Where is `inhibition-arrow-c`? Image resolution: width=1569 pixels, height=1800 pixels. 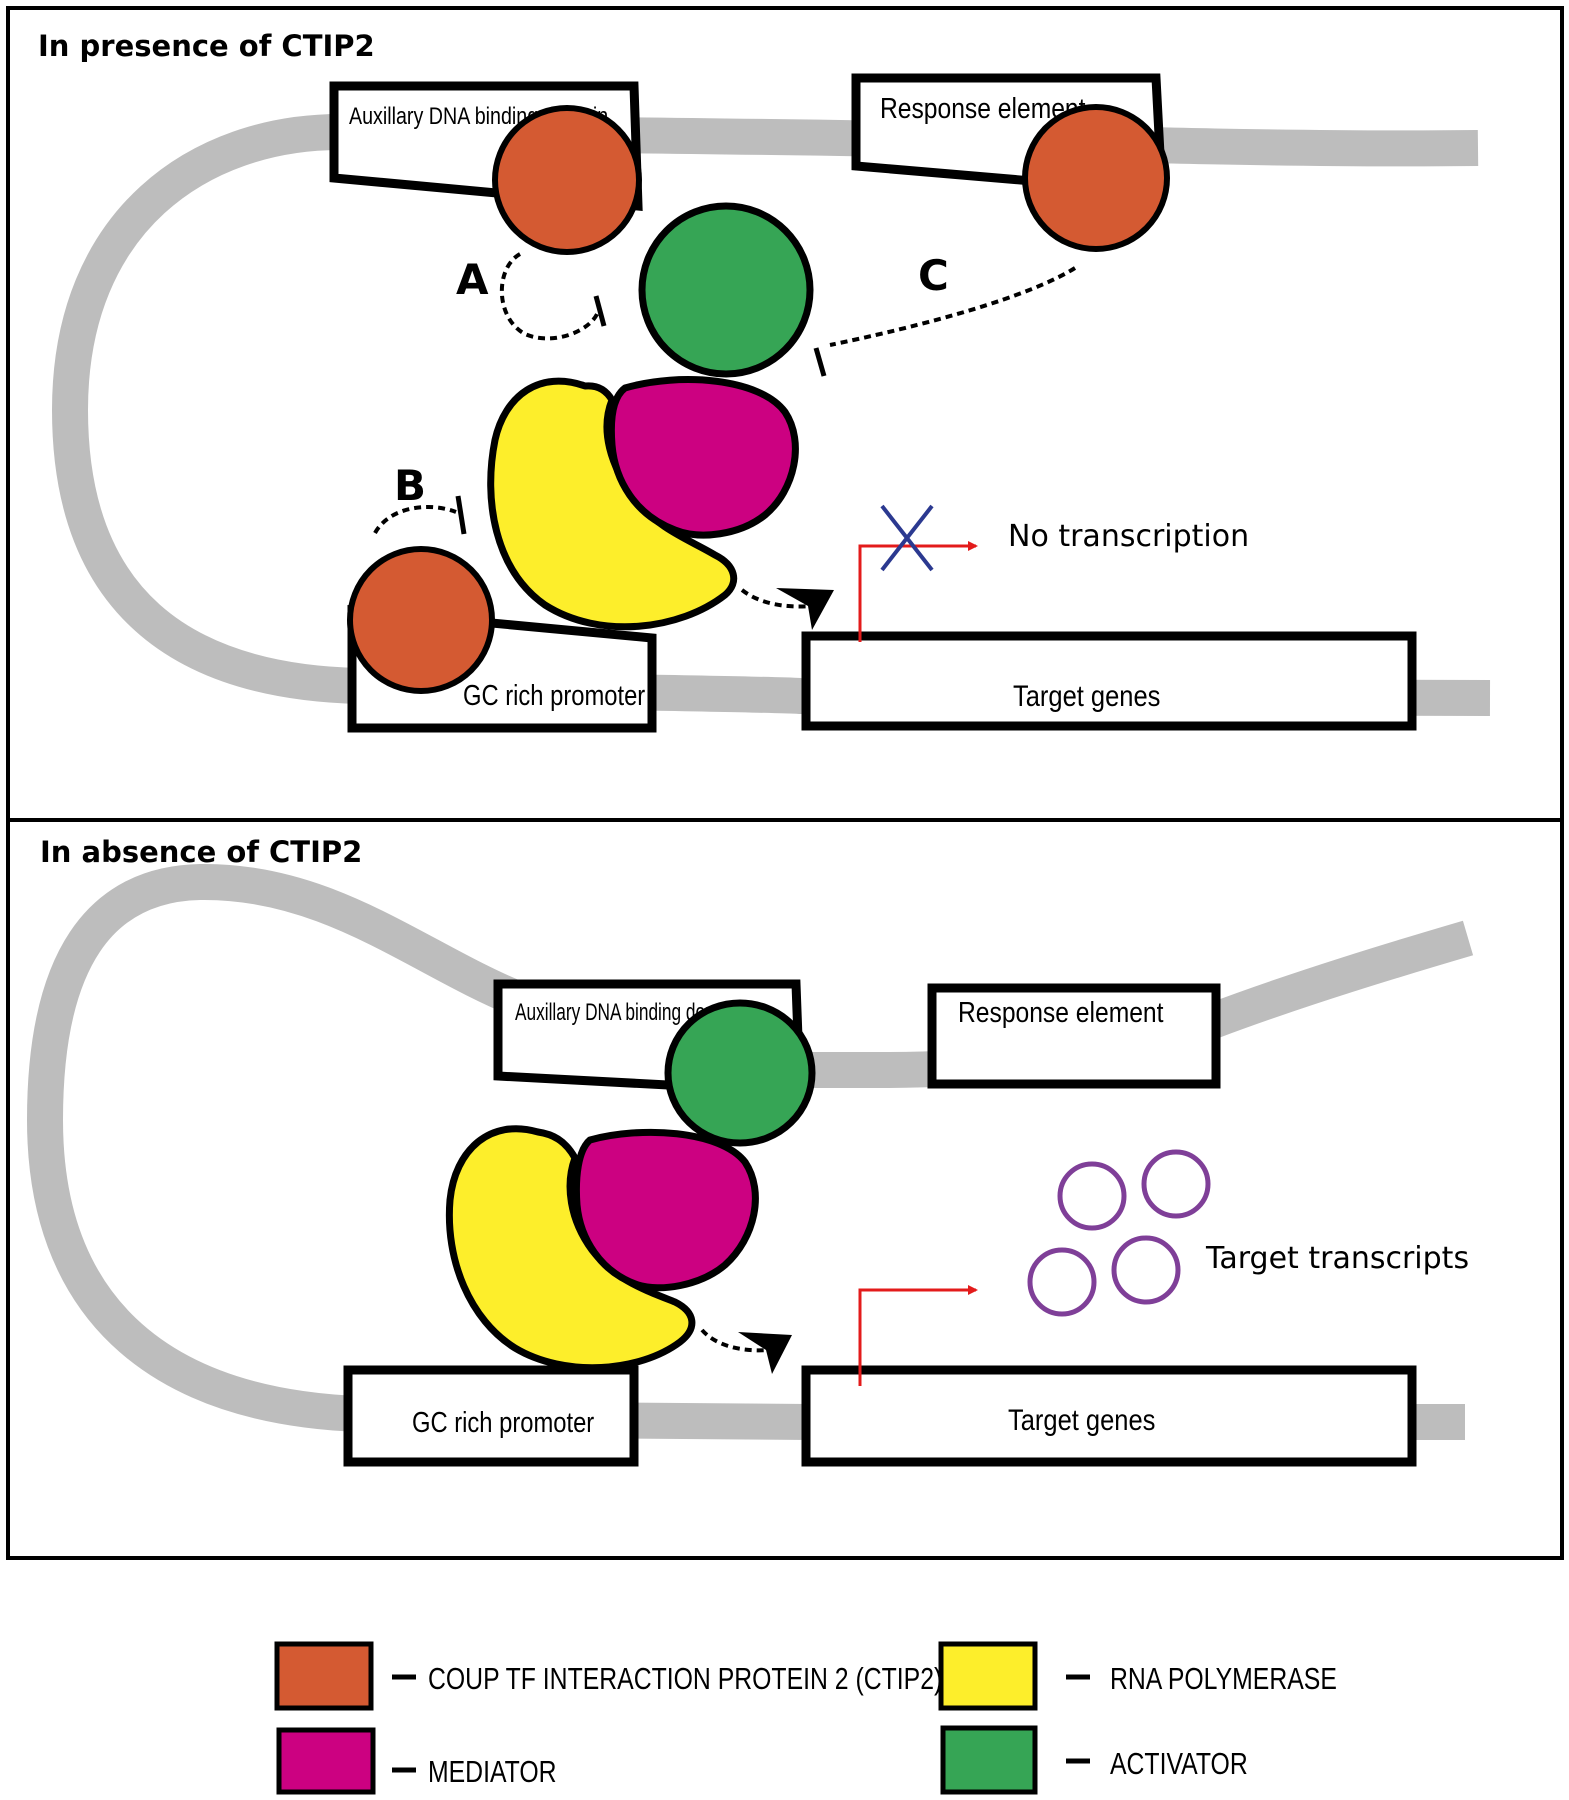 inhibition-arrow-c is located at coordinates (945, 321).